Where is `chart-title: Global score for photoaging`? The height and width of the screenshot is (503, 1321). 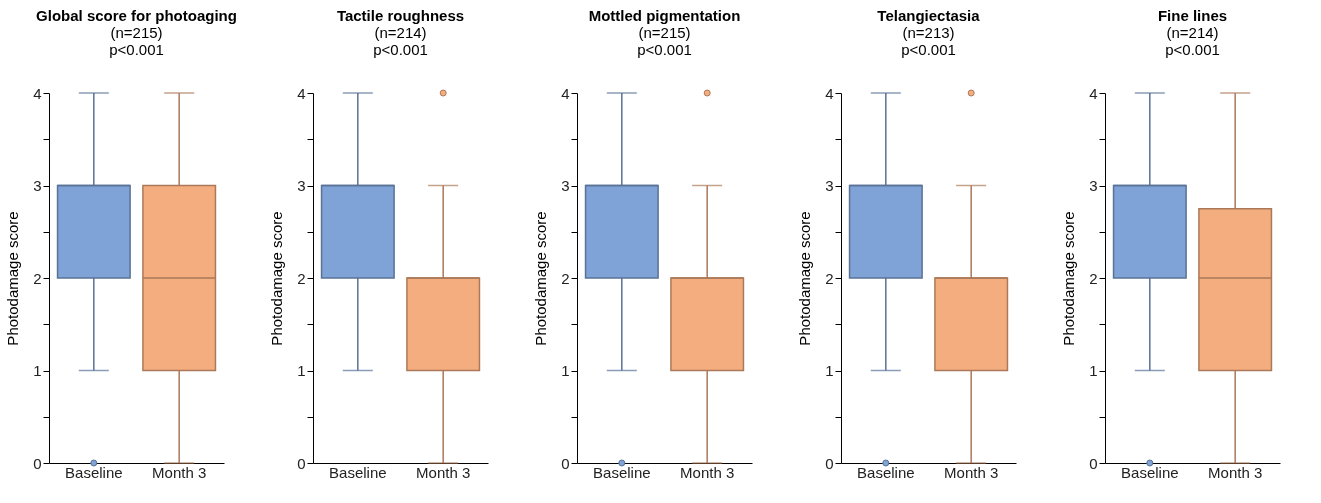
chart-title: Global score for photoaging is located at coordinates (136, 15).